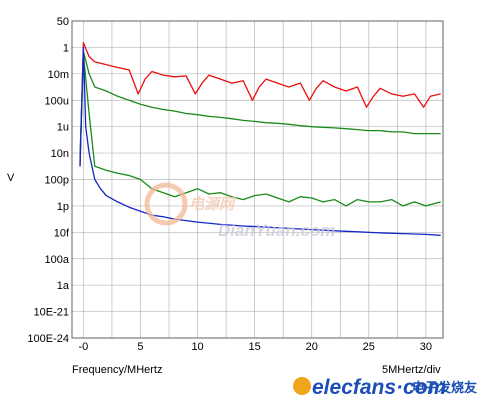 The width and height of the screenshot is (500, 406). Describe the element at coordinates (63, 207) in the screenshot. I see `y-tick-label: 1p` at that location.